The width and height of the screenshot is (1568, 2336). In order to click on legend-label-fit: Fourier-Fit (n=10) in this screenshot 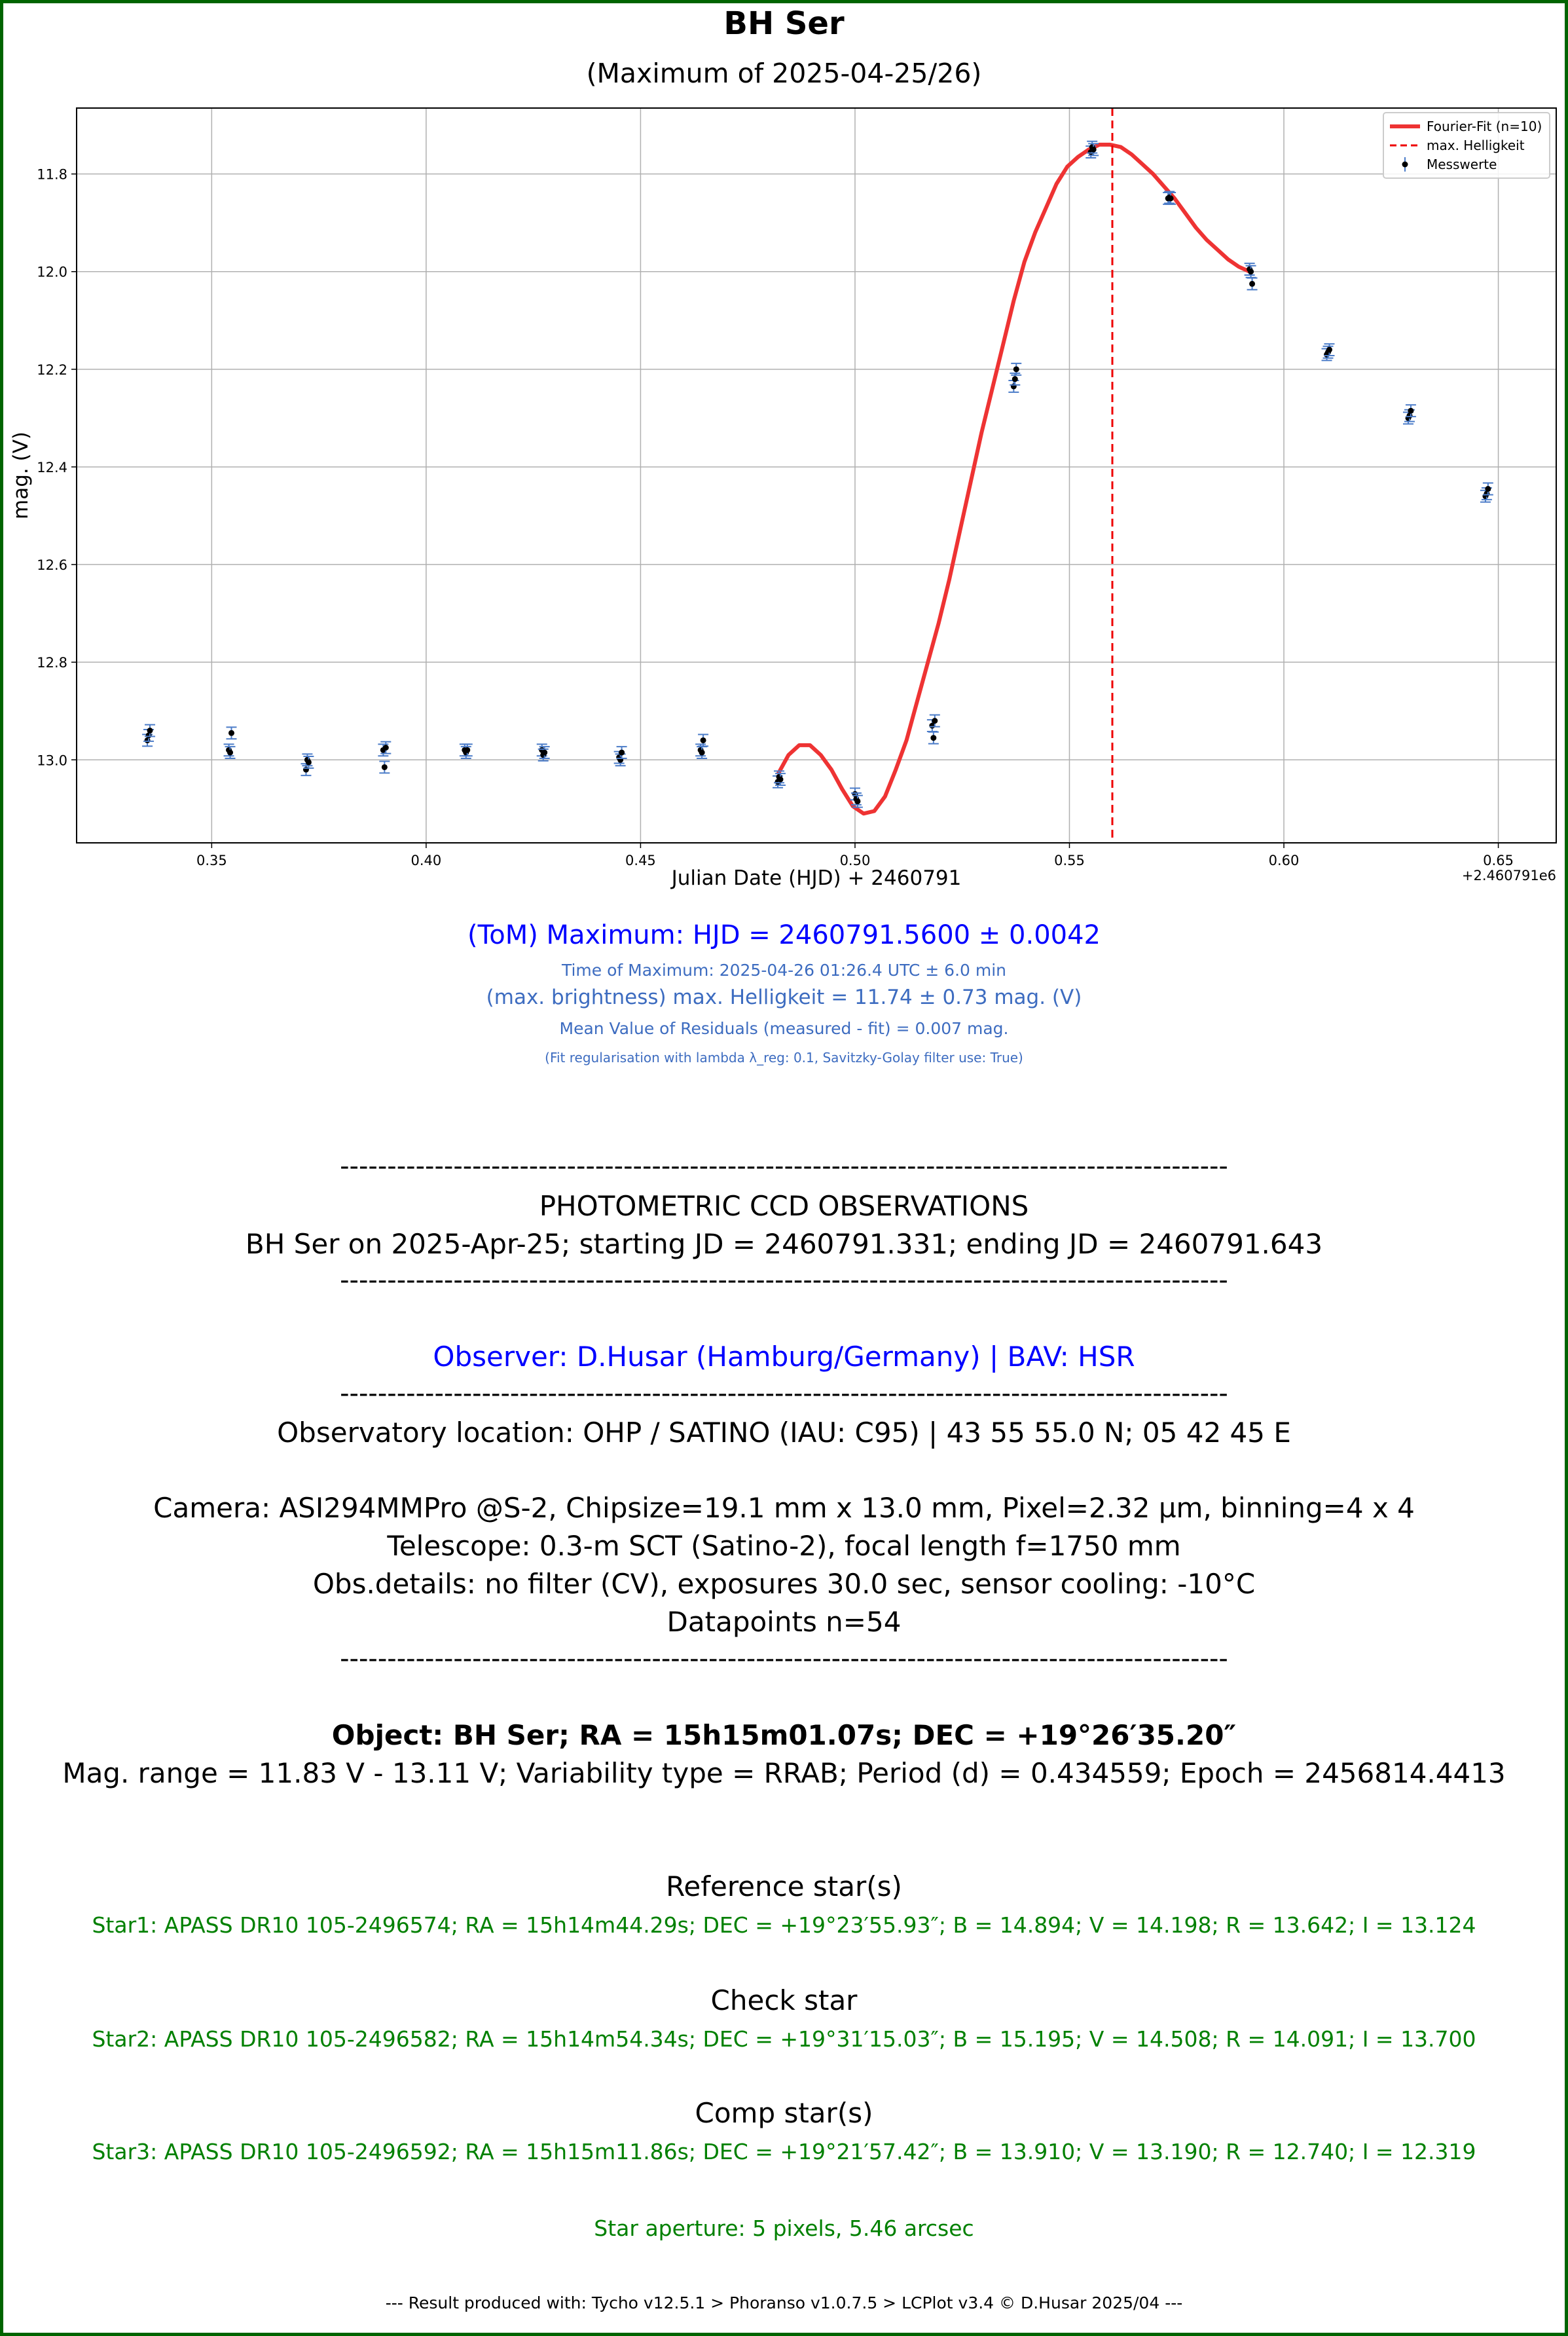, I will do `click(1484, 126)`.